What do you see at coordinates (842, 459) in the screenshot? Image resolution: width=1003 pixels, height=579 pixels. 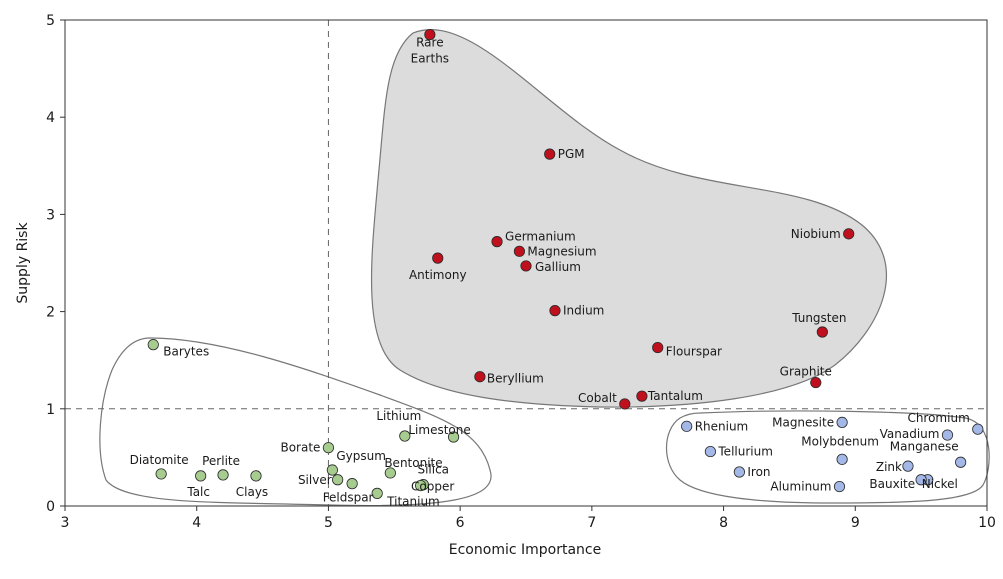 I see `point-molybdenum` at bounding box center [842, 459].